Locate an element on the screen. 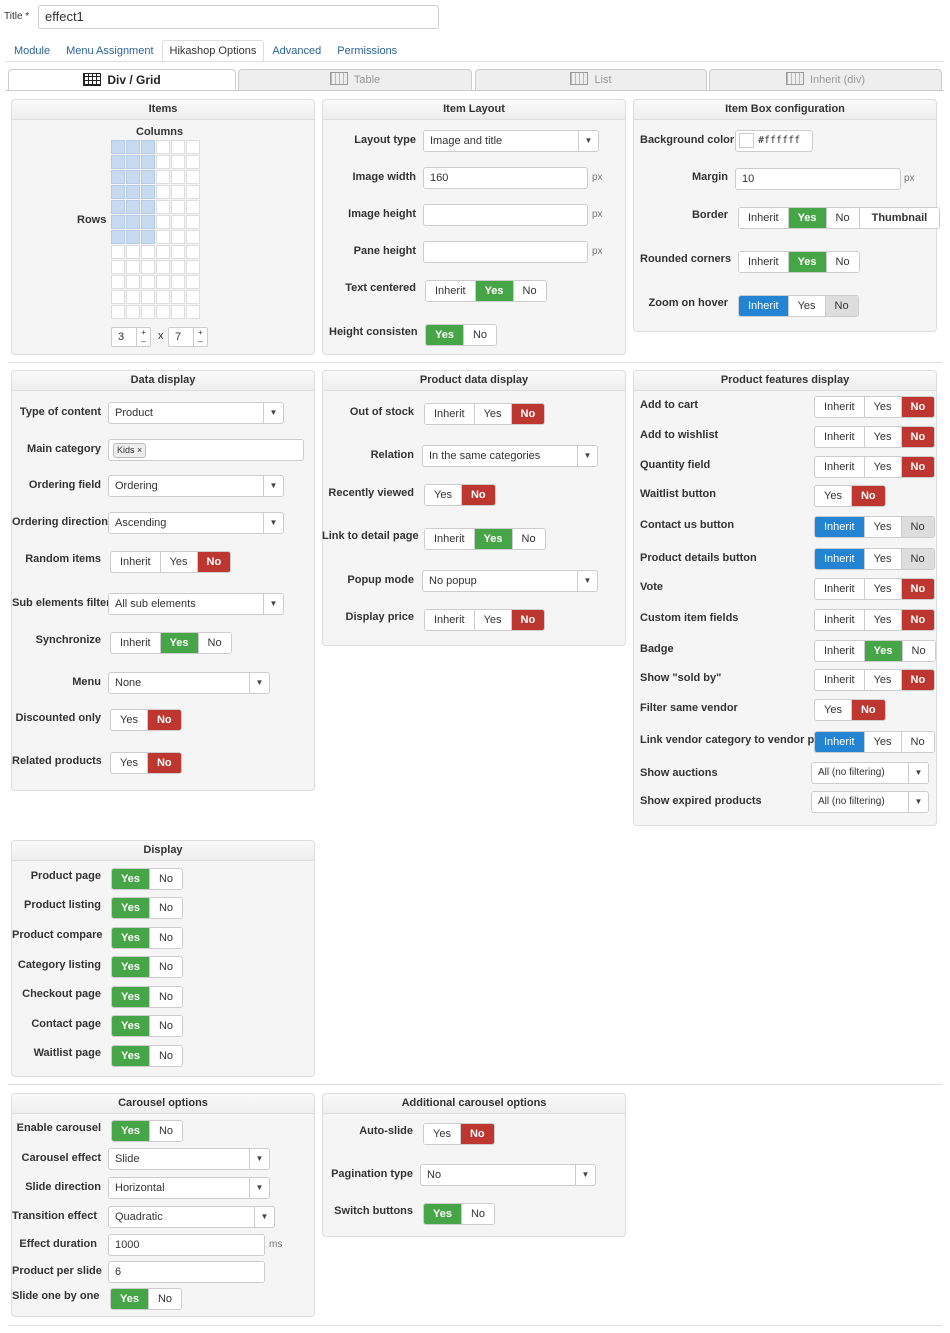 The width and height of the screenshot is (950, 1333). display-price-toggle: Inherit Yes No is located at coordinates (485, 620).